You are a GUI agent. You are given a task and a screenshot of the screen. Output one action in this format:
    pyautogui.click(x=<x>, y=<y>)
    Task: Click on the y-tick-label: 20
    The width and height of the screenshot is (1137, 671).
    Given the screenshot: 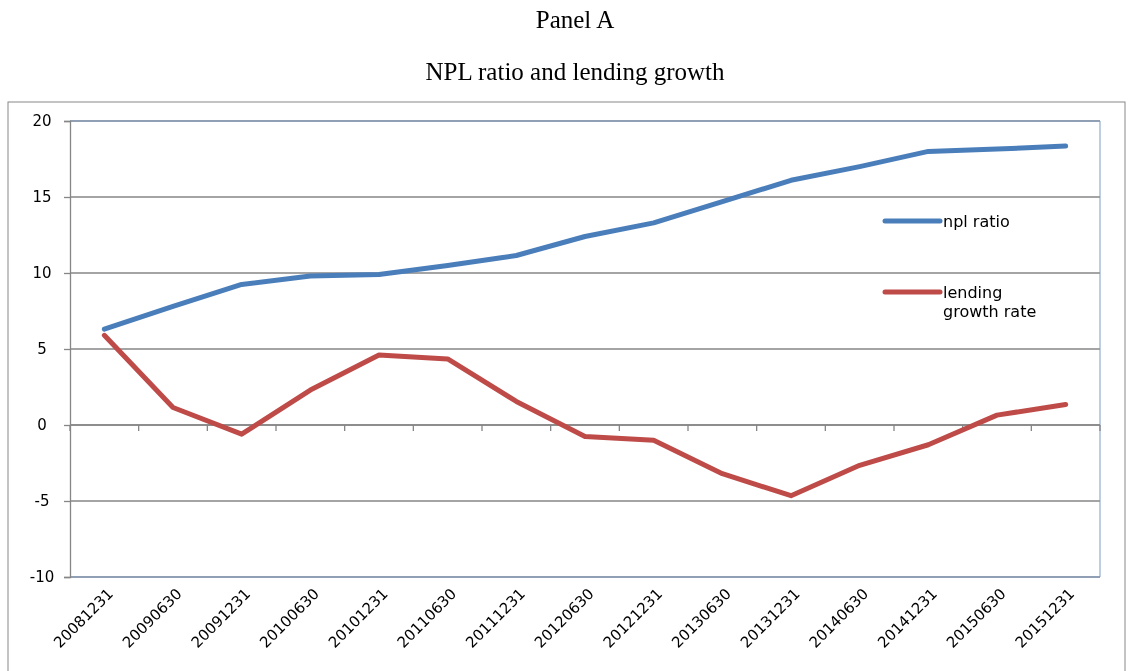 What is the action you would take?
    pyautogui.click(x=42, y=121)
    